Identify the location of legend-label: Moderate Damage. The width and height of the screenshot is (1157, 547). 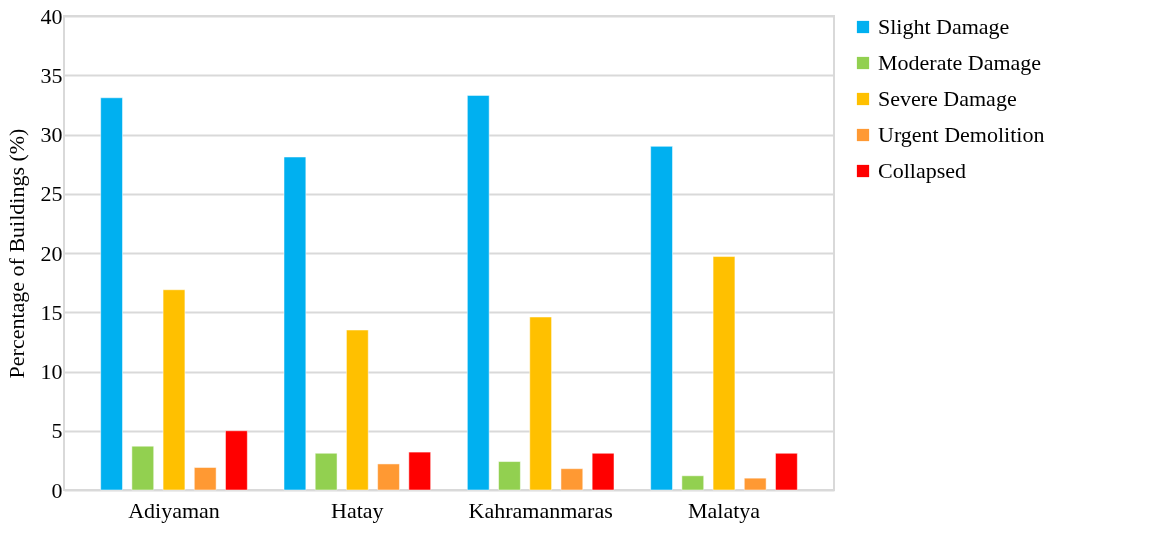
(960, 62).